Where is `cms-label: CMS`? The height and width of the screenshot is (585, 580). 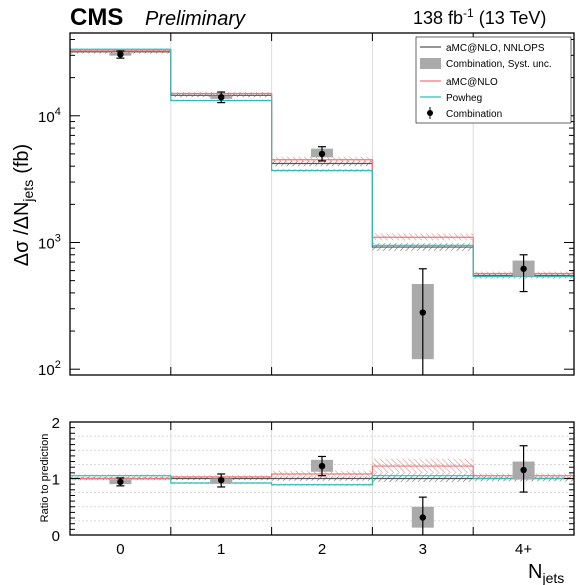
cms-label: CMS is located at coordinates (96, 17).